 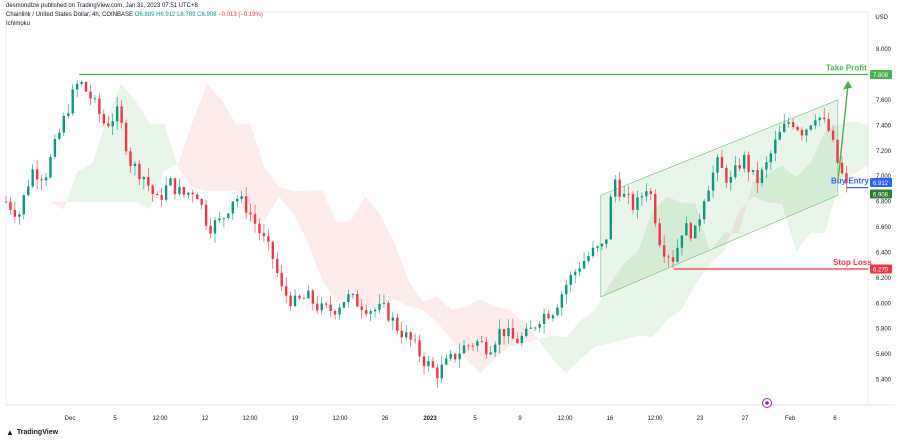 What do you see at coordinates (767, 403) in the screenshot?
I see `event-dot` at bounding box center [767, 403].